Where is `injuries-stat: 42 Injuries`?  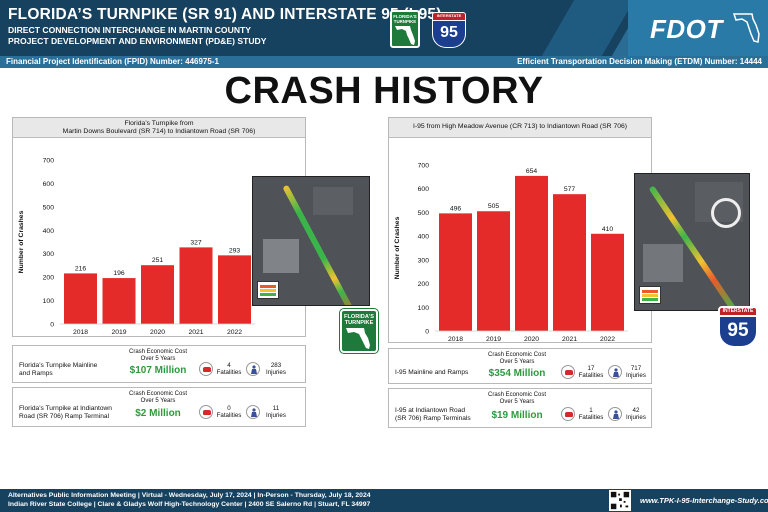
injuries-stat: 42 Injuries is located at coordinates (636, 414).